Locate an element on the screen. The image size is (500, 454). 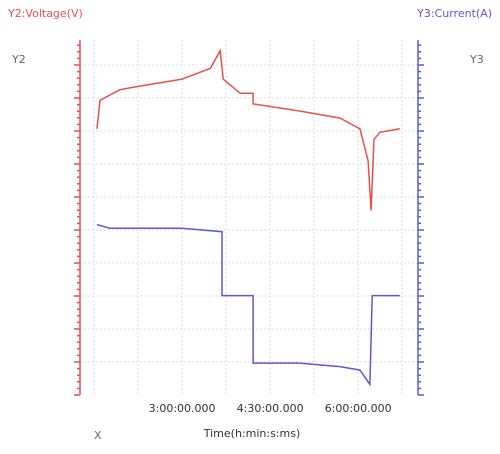
x-label: Time(h:min:s:ms) is located at coordinates (252, 433).